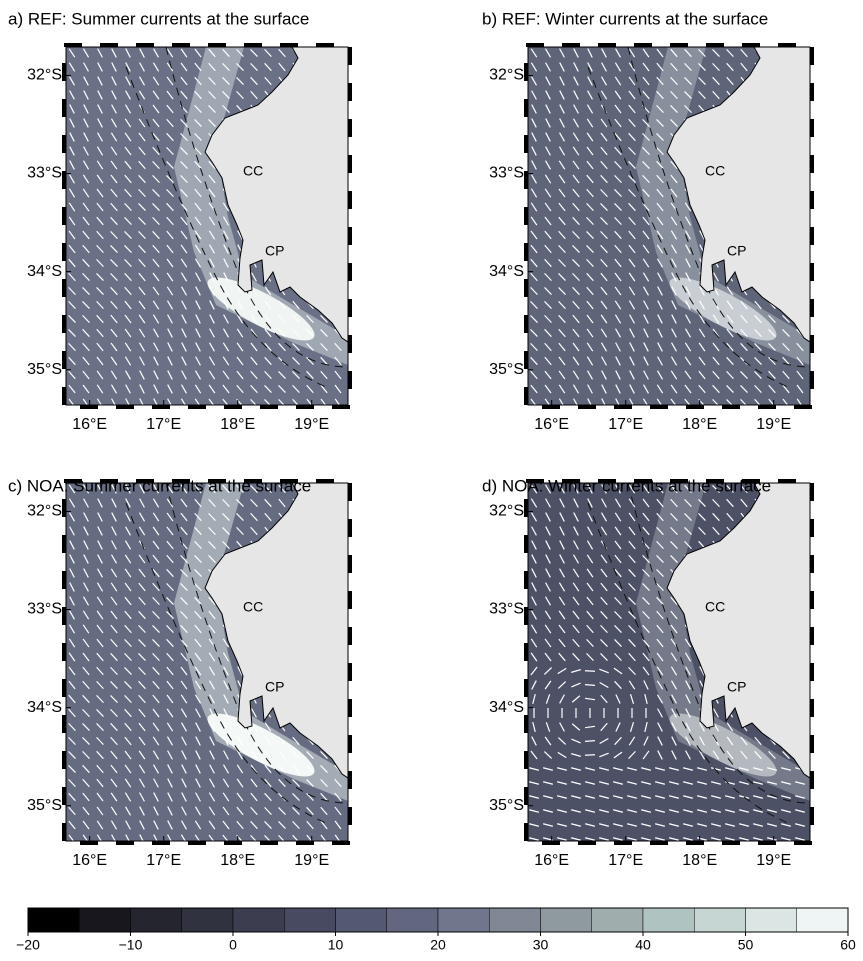  Describe the element at coordinates (626, 485) in the screenshot. I see `panel-title: d) NOA: Winter currents at the surface` at that location.